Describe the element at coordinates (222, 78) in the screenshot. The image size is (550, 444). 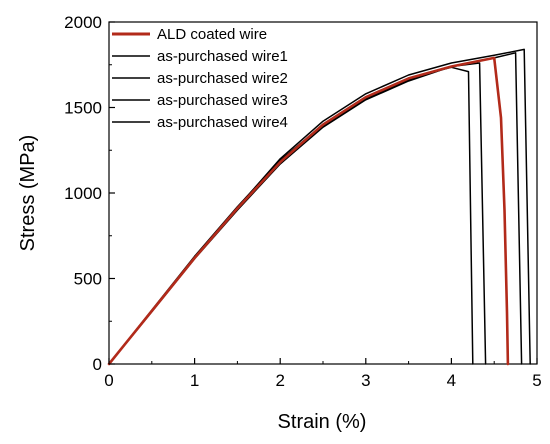
I see `legend-label: as-purchased wire2` at that location.